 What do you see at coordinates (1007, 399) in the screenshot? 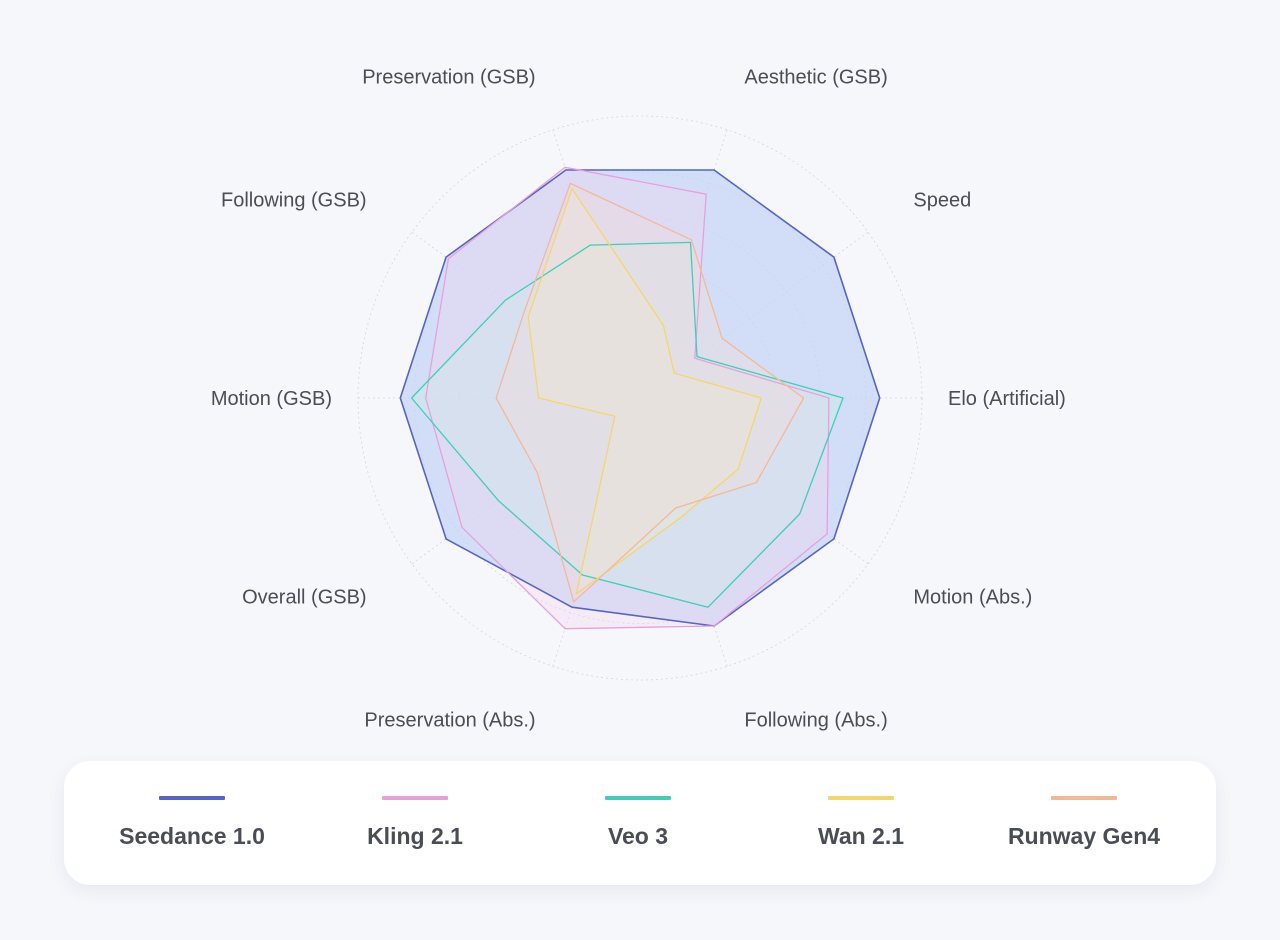
I see `axis-label: Elo (Artificial)` at bounding box center [1007, 399].